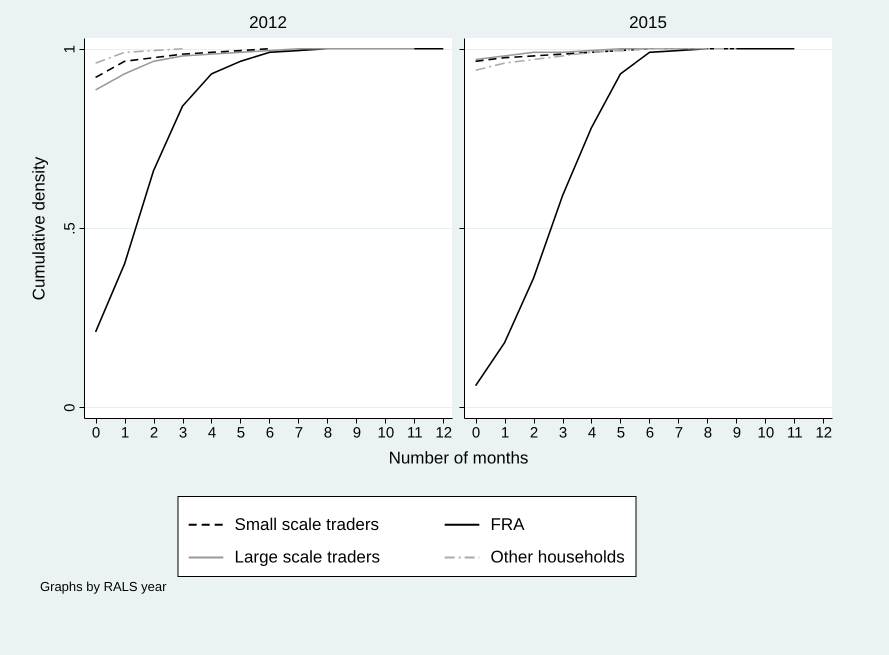  I want to click on y-tick-label: 0, so click(70, 408).